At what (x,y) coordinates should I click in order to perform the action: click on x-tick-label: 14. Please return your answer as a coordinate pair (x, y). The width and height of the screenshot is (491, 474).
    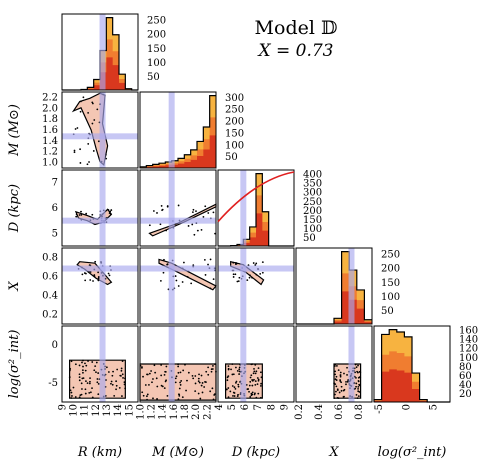
    Looking at the image, I should click on (118, 410).